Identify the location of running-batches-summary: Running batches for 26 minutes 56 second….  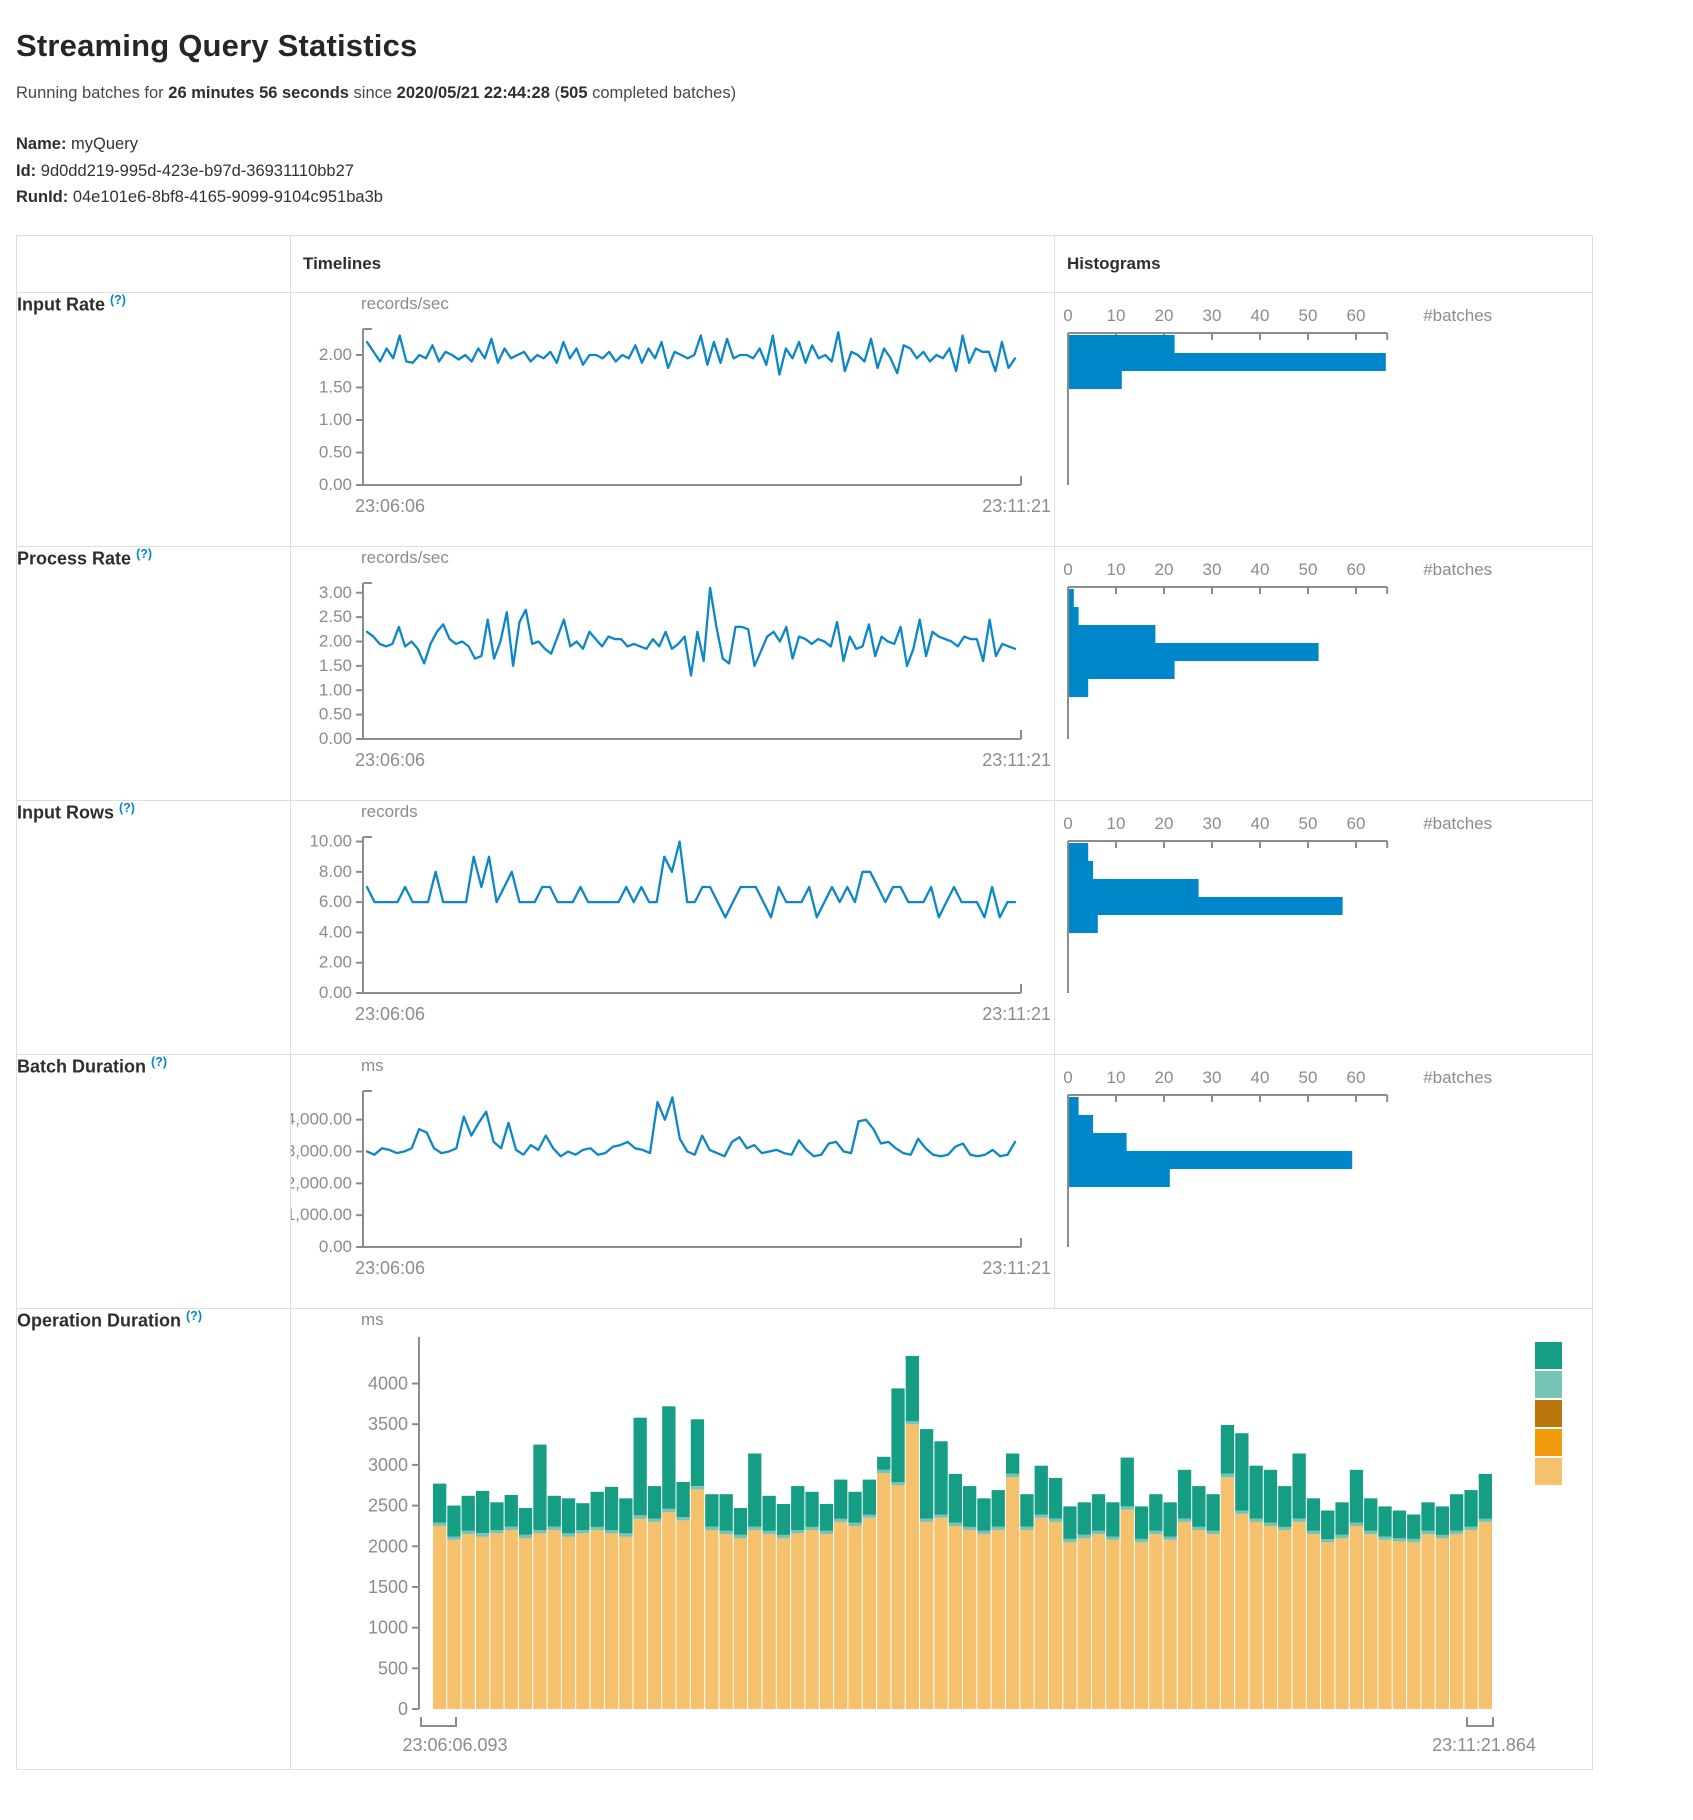
(846, 93).